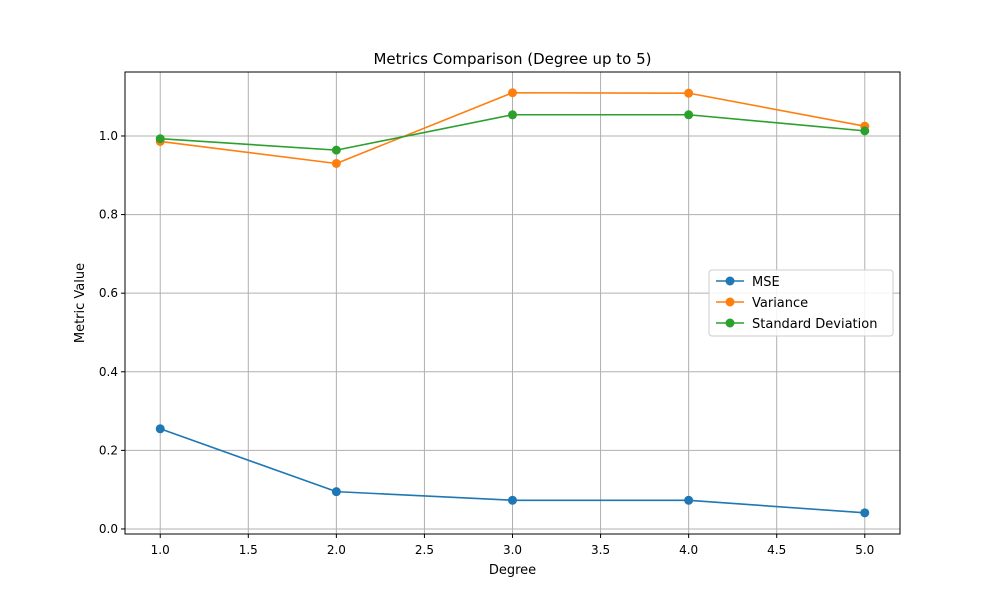  Describe the element at coordinates (512, 471) in the screenshot. I see `series-mse` at that location.